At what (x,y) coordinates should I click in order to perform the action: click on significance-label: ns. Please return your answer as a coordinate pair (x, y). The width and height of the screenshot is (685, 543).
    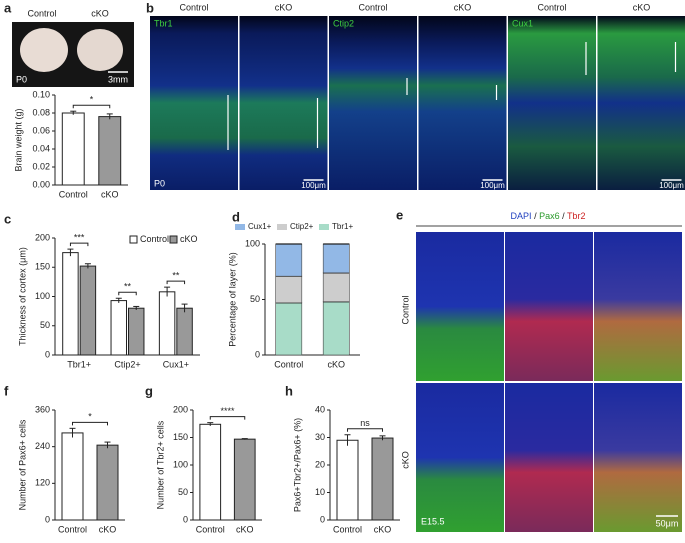
    Looking at the image, I should click on (365, 423).